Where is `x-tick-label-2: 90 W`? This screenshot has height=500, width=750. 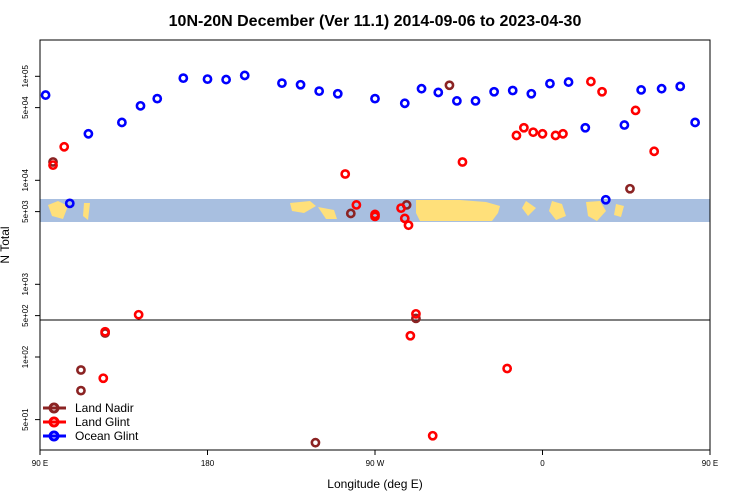 x-tick-label-2: 90 W is located at coordinates (375, 463).